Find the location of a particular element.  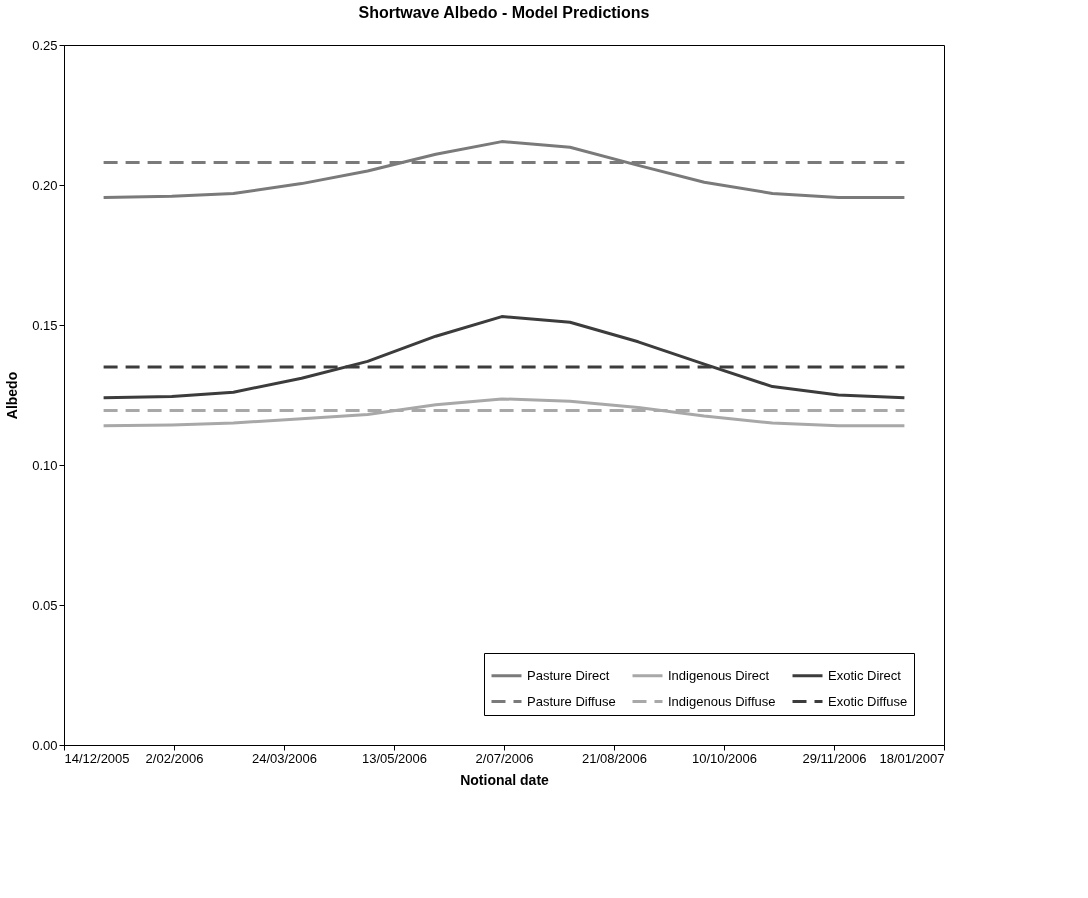

legend-label: Pasture Diffuse is located at coordinates (571, 701).